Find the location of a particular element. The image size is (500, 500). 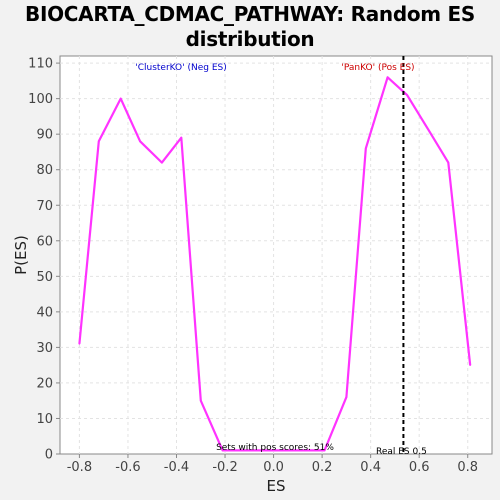

x-tick-label: -0.2 is located at coordinates (224, 467).